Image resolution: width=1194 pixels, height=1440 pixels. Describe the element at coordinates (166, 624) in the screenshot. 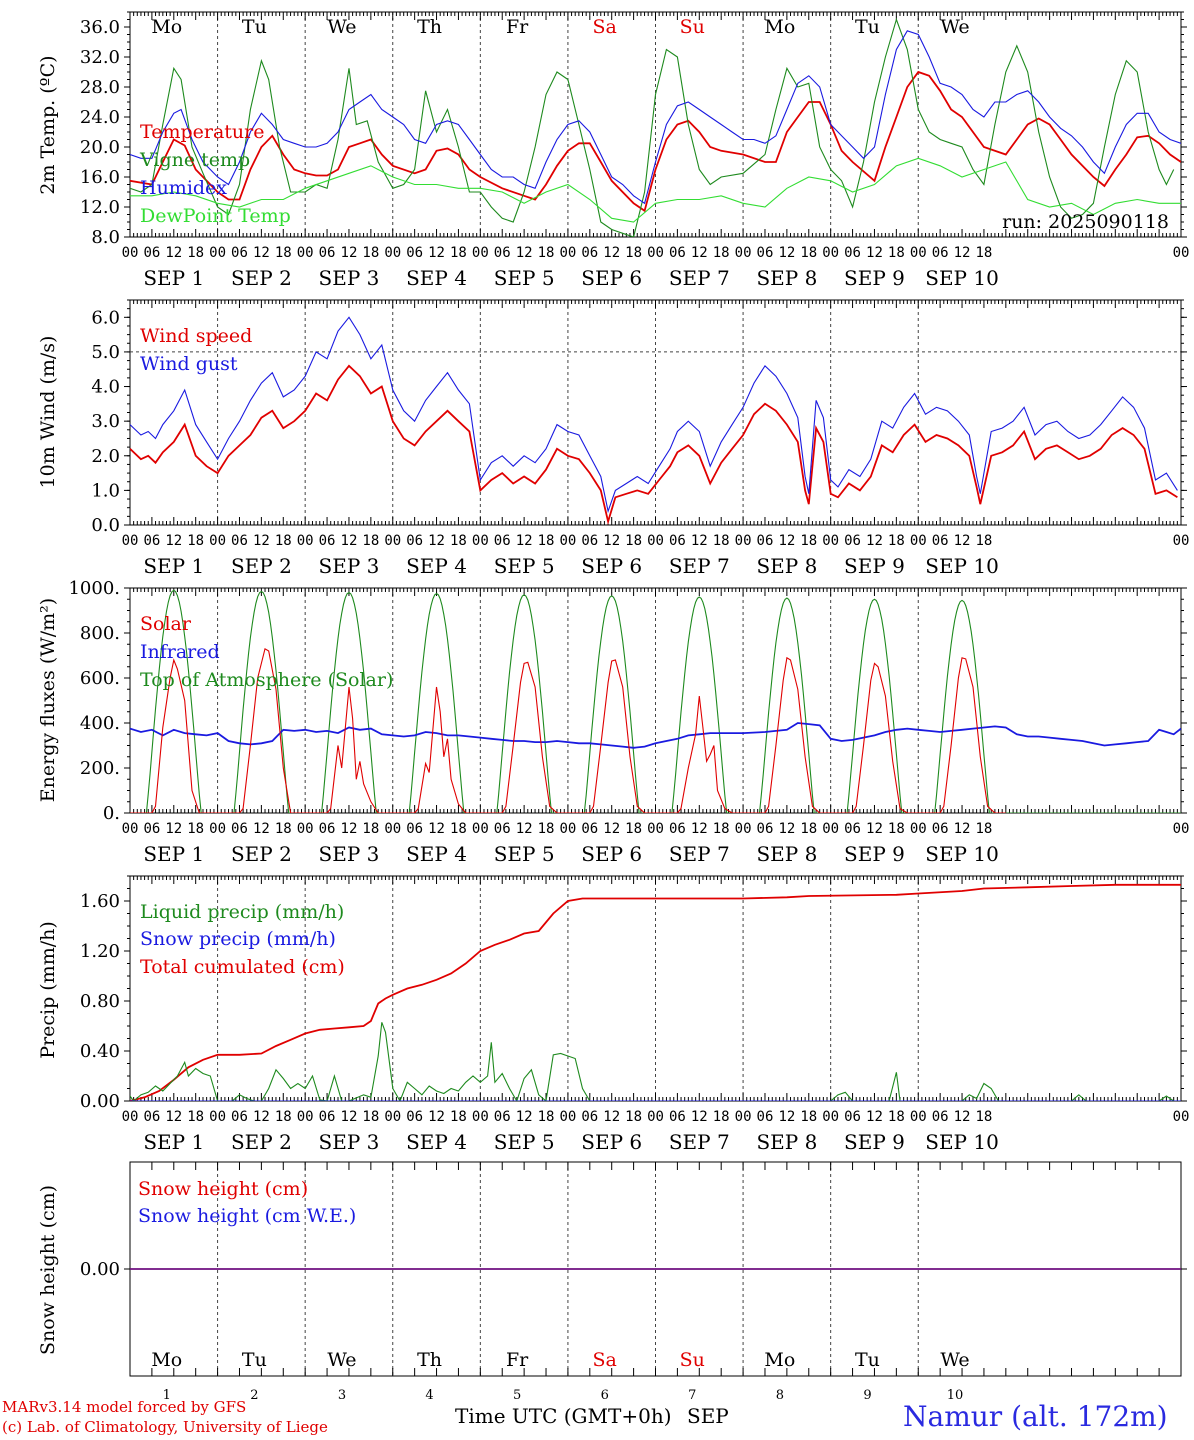

I see `legend-entry: Solar` at that location.